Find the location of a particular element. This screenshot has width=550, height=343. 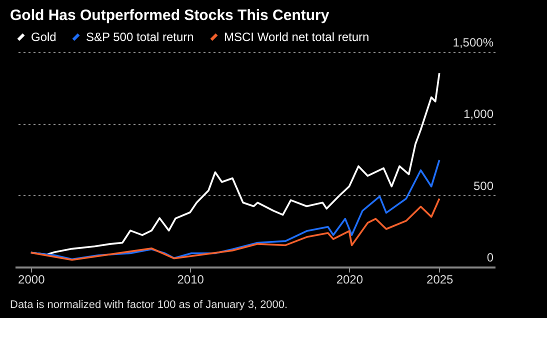

text: Data is normalized with factor 100 as of January 3, 2000. is located at coordinates (149, 305).